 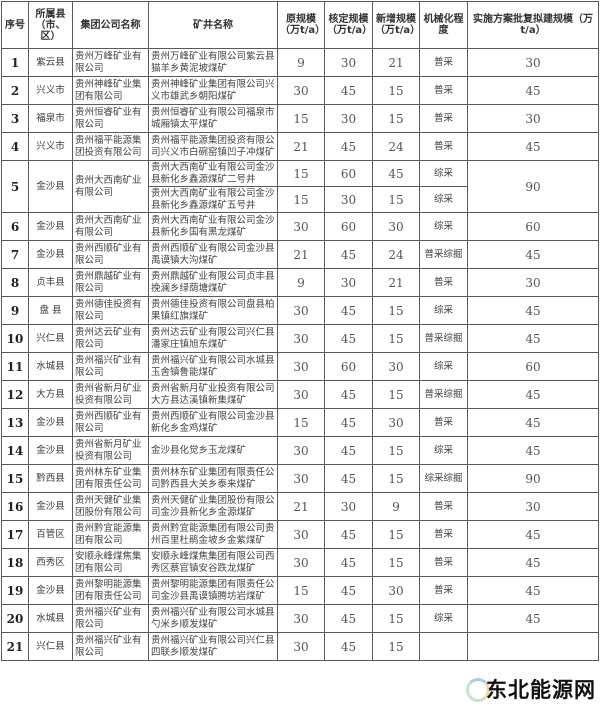 I want to click on row-number: 11, so click(x=15, y=366).